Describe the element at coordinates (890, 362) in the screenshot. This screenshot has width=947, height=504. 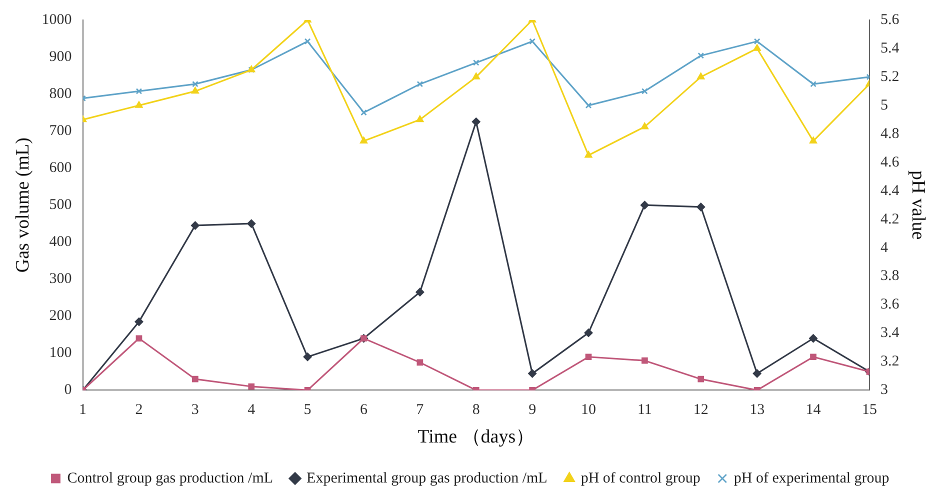
I see `y2-tick-label: 3.2` at that location.